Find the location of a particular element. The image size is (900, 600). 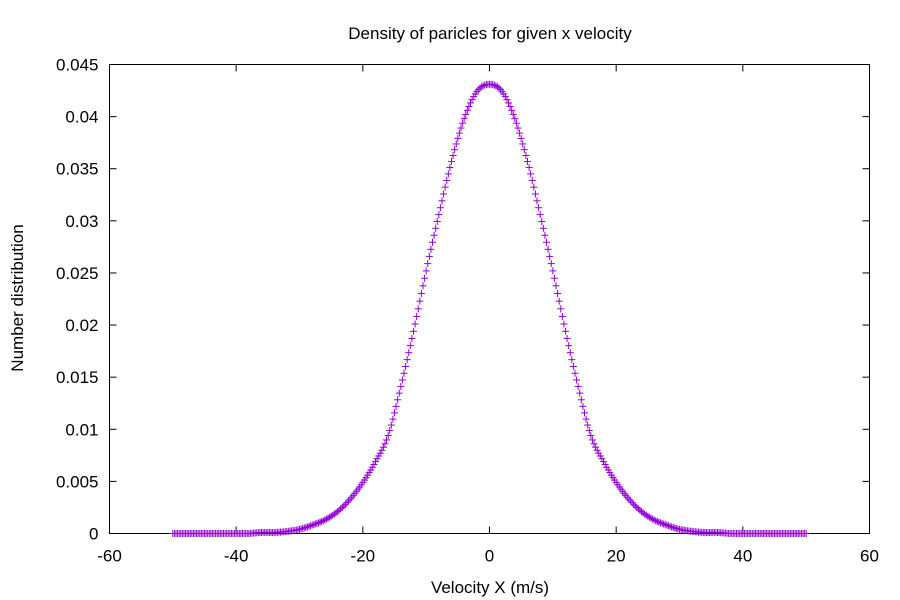

y-tick-label: 0.01 is located at coordinates (81, 429).